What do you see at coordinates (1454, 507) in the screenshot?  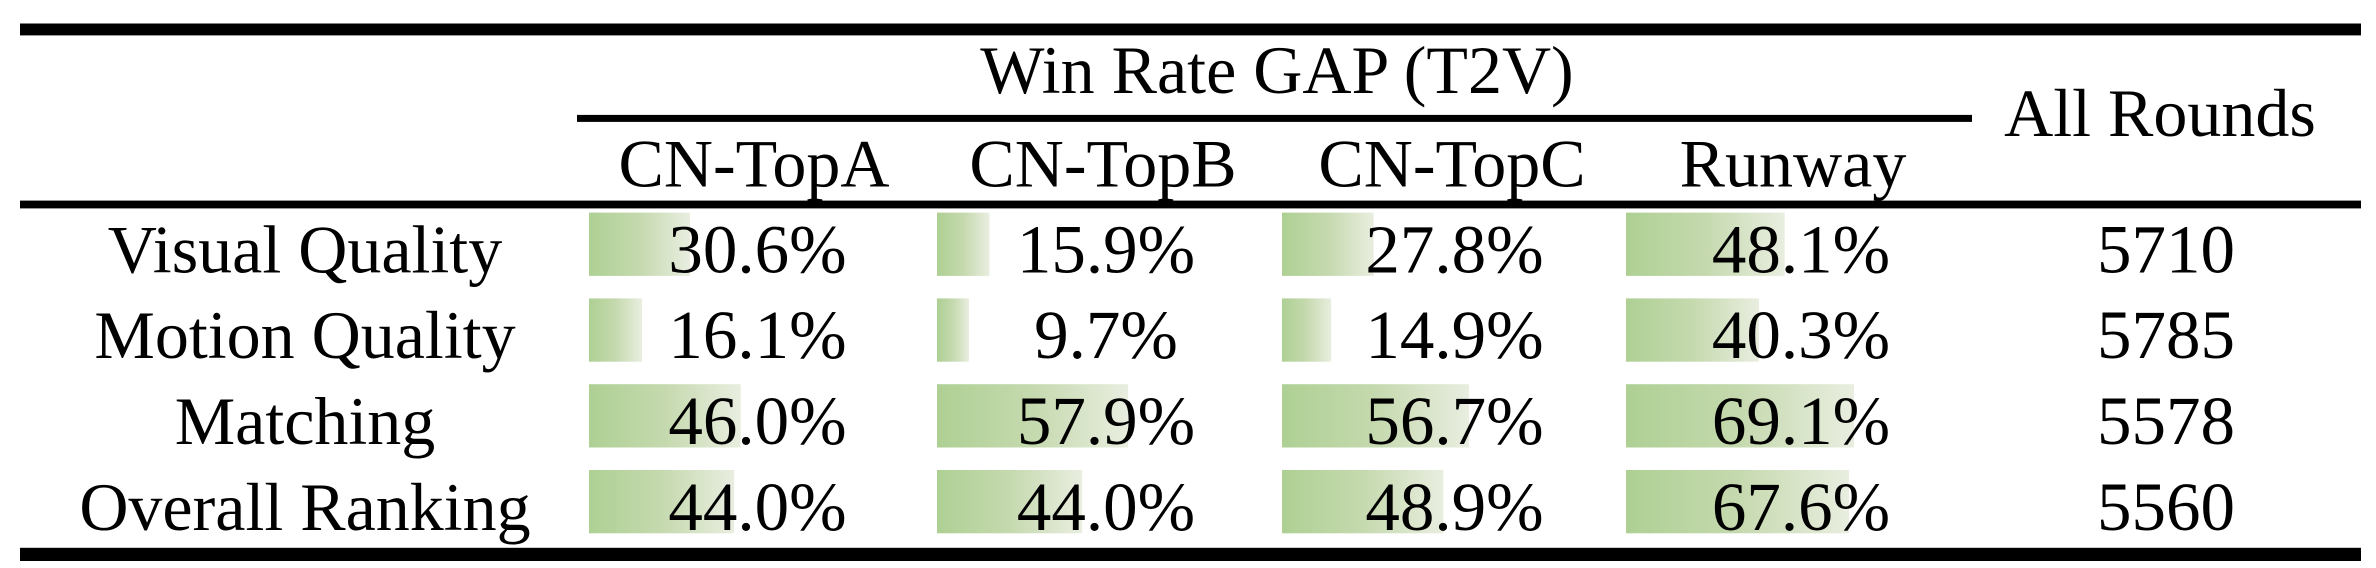 I see `svg-text: 48.9%` at bounding box center [1454, 507].